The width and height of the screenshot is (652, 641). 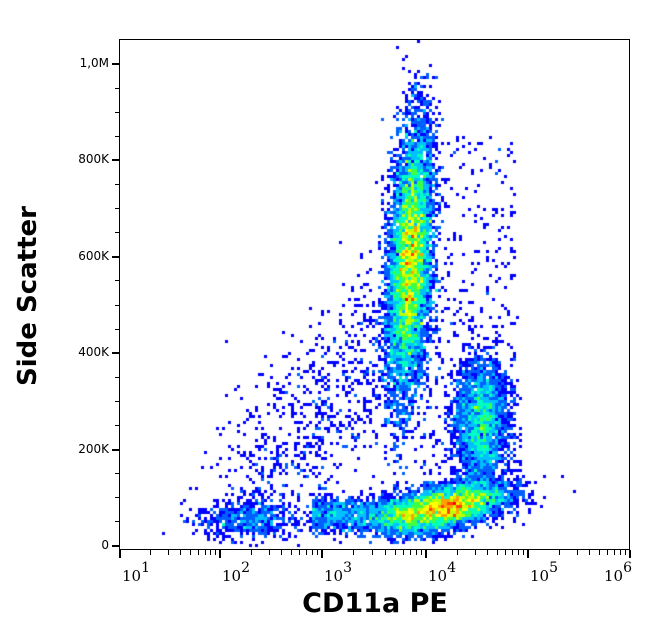 I want to click on y-tick-label: 1,0M, so click(x=94, y=63).